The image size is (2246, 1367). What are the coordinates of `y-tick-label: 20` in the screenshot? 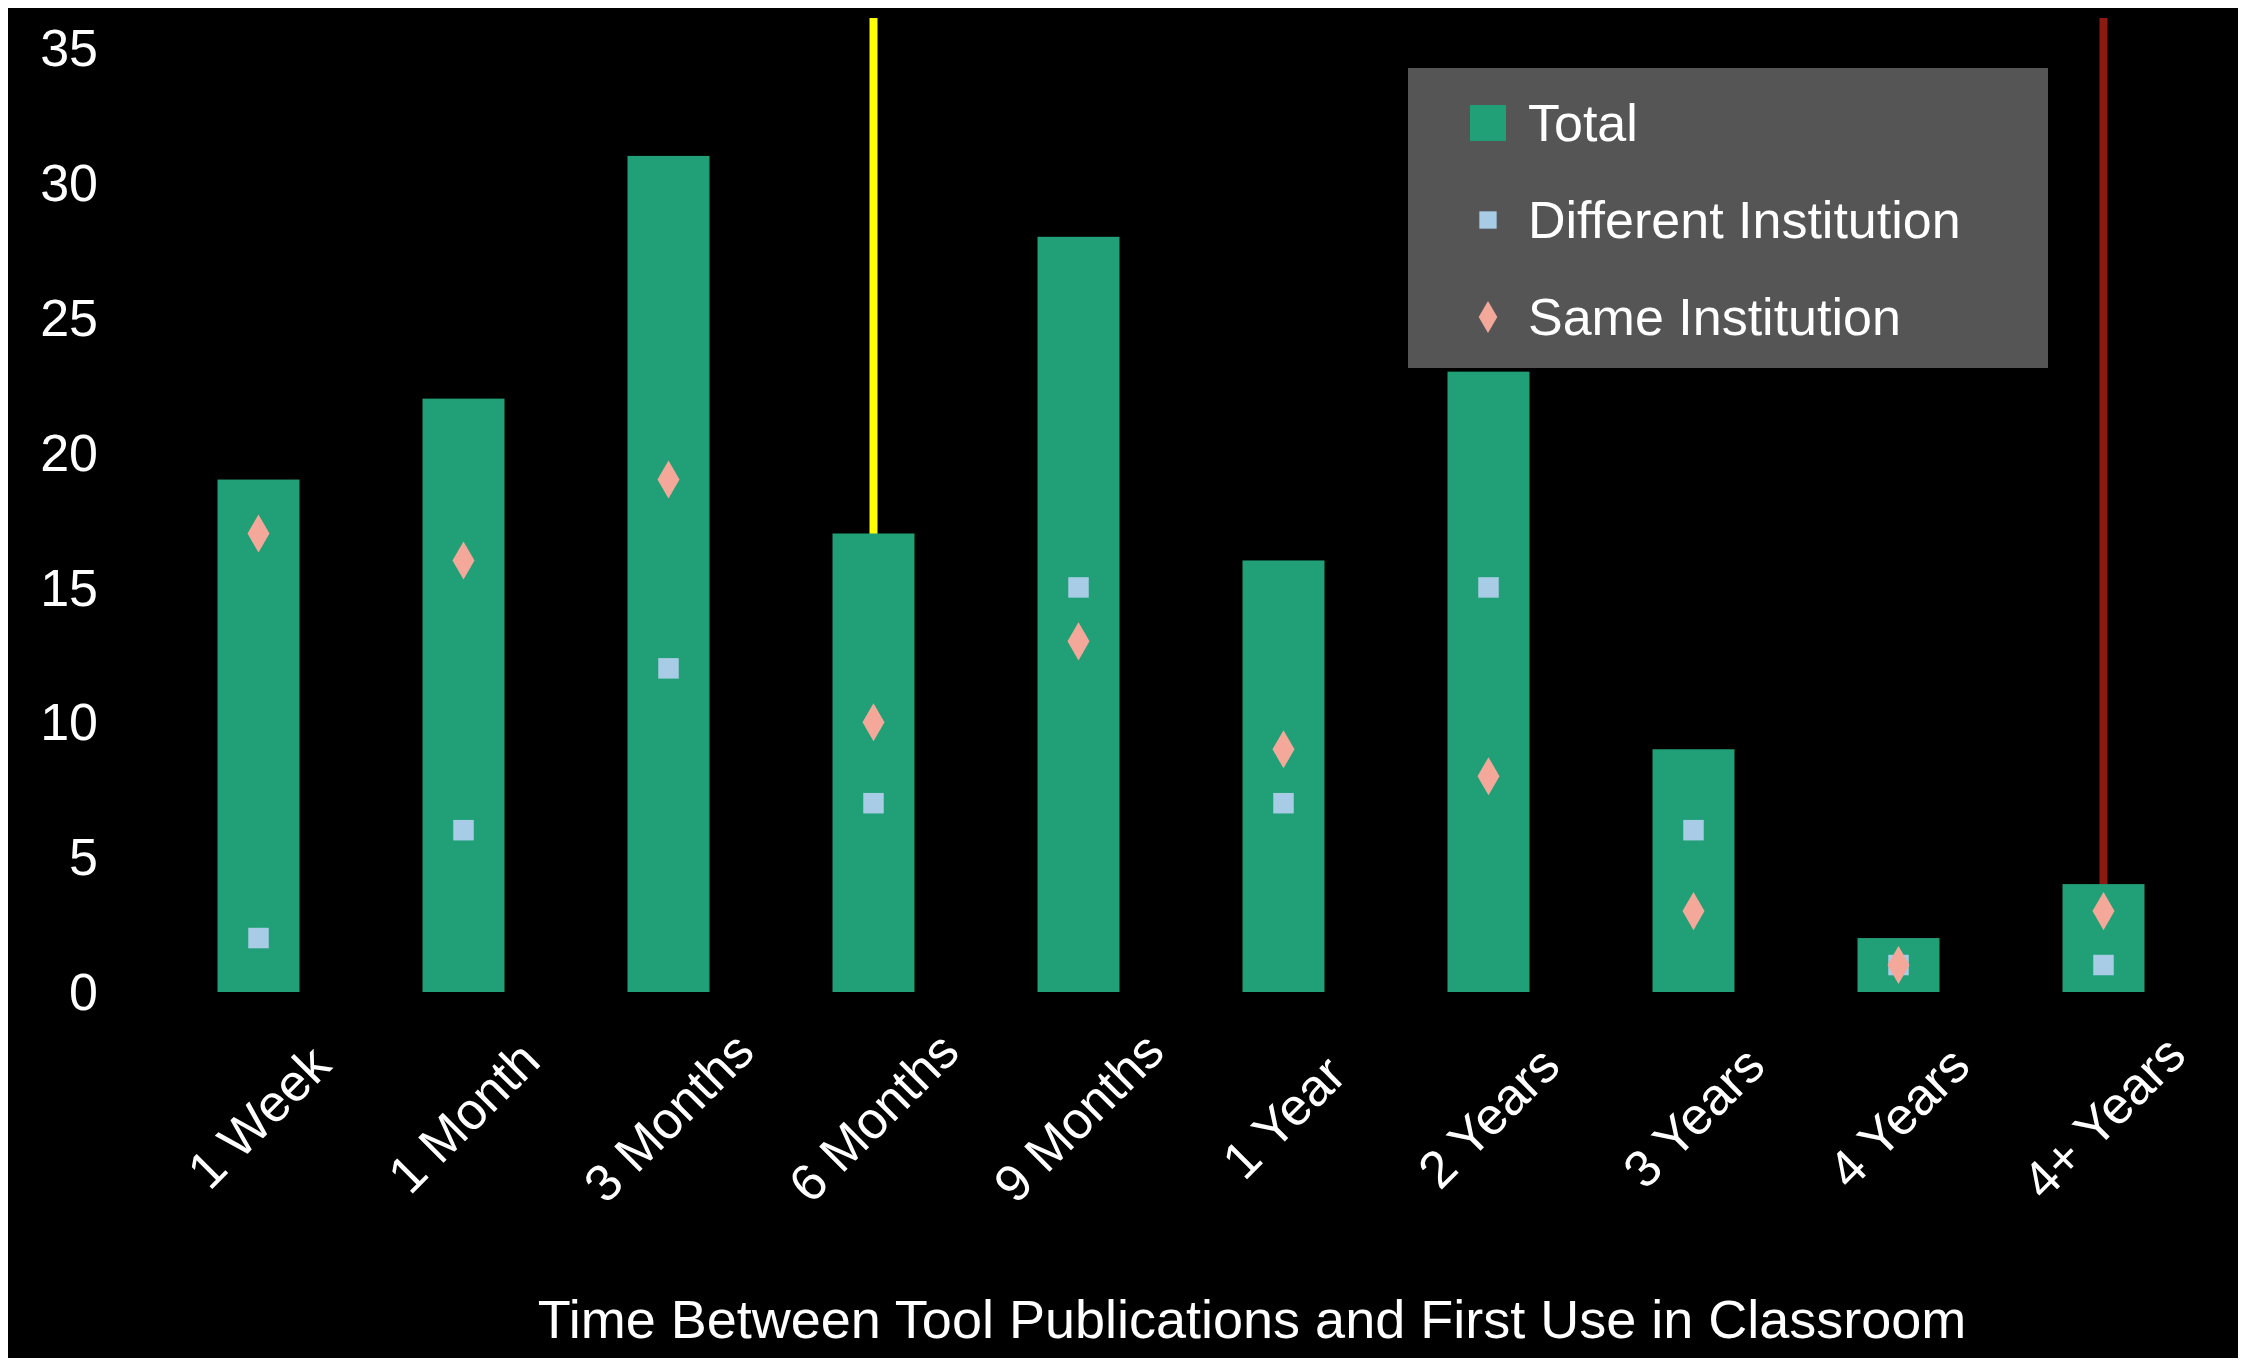 It's located at (69, 452).